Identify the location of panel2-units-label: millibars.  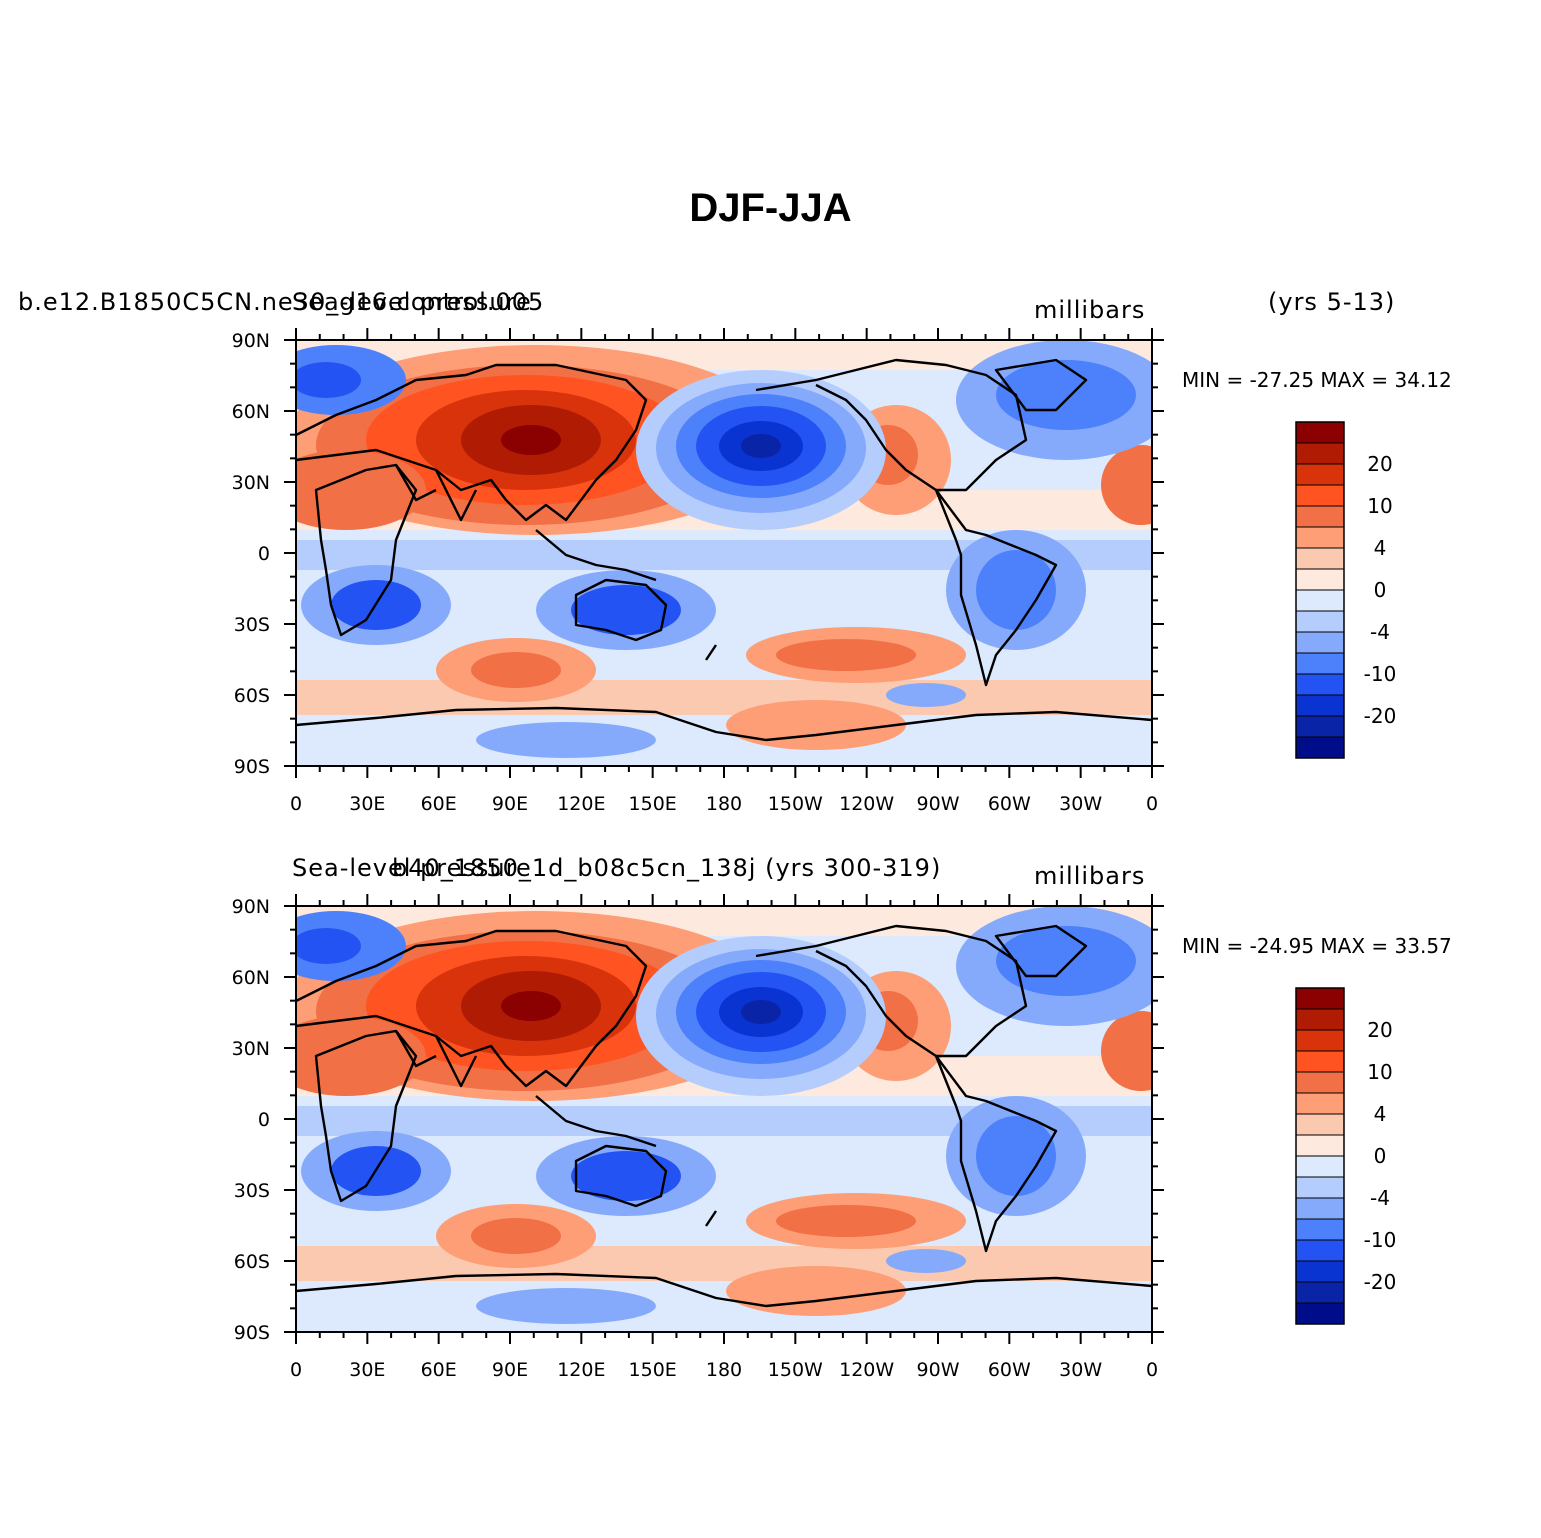
(1090, 876).